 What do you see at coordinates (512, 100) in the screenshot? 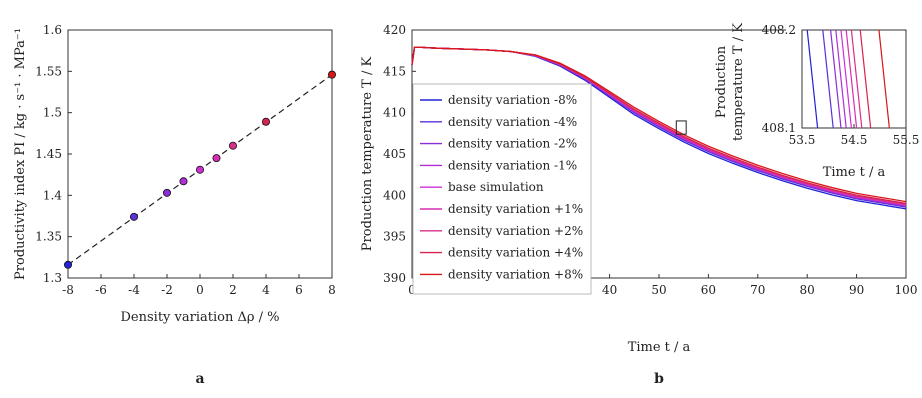
I see `legend-entry: density variation -8%` at bounding box center [512, 100].